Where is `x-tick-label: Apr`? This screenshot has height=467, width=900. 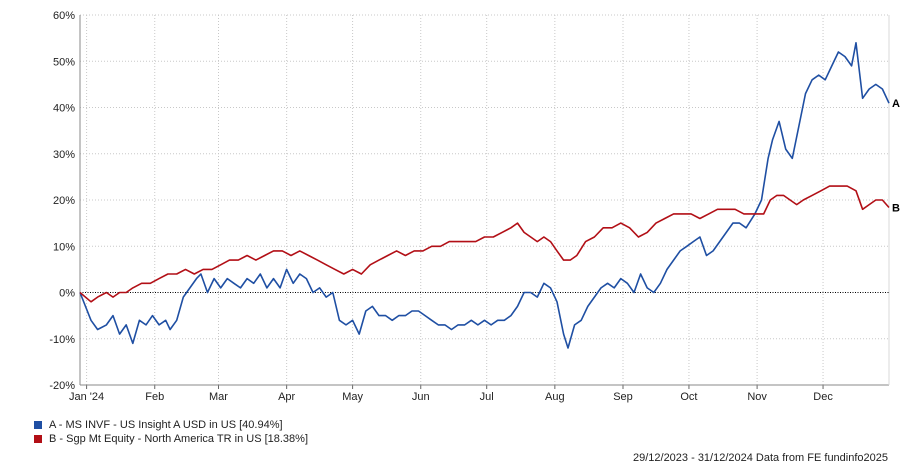 x-tick-label: Apr is located at coordinates (286, 397).